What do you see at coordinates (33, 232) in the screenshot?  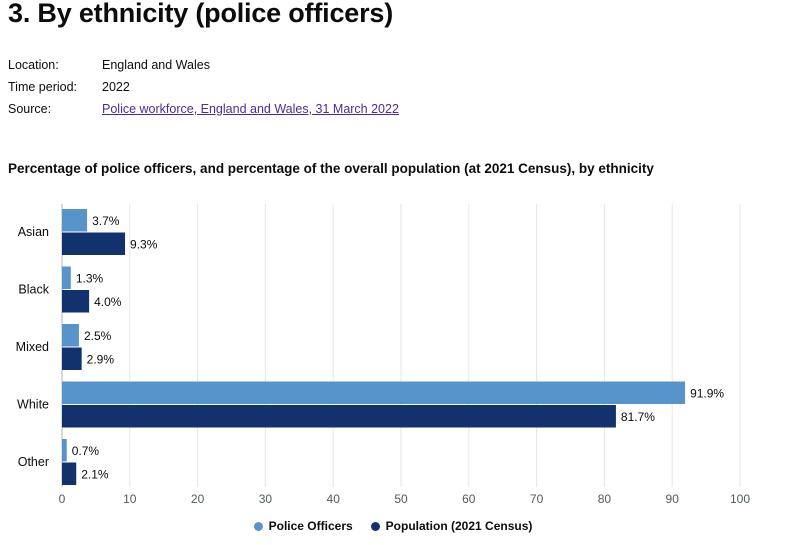 I see `category-label: Asian` at bounding box center [33, 232].